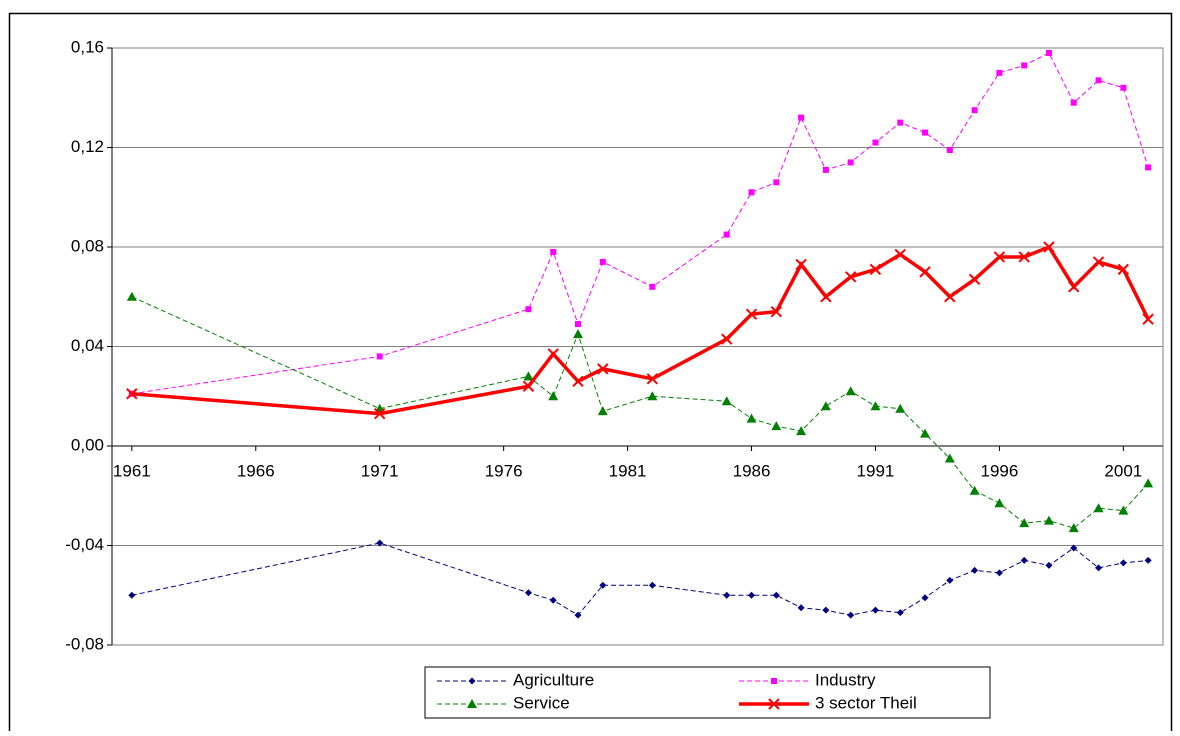 This screenshot has width=1180, height=736. Describe the element at coordinates (628, 470) in the screenshot. I see `x-tick-label: 1981` at that location.